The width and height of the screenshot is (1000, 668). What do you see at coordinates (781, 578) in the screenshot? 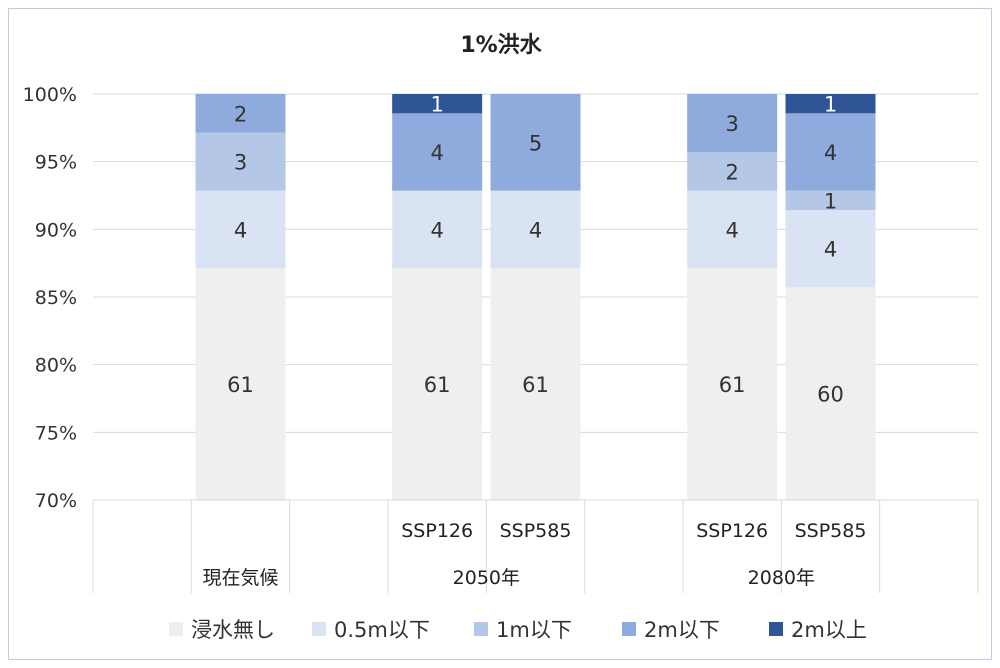
I see `group-label: 2080年` at bounding box center [781, 578].